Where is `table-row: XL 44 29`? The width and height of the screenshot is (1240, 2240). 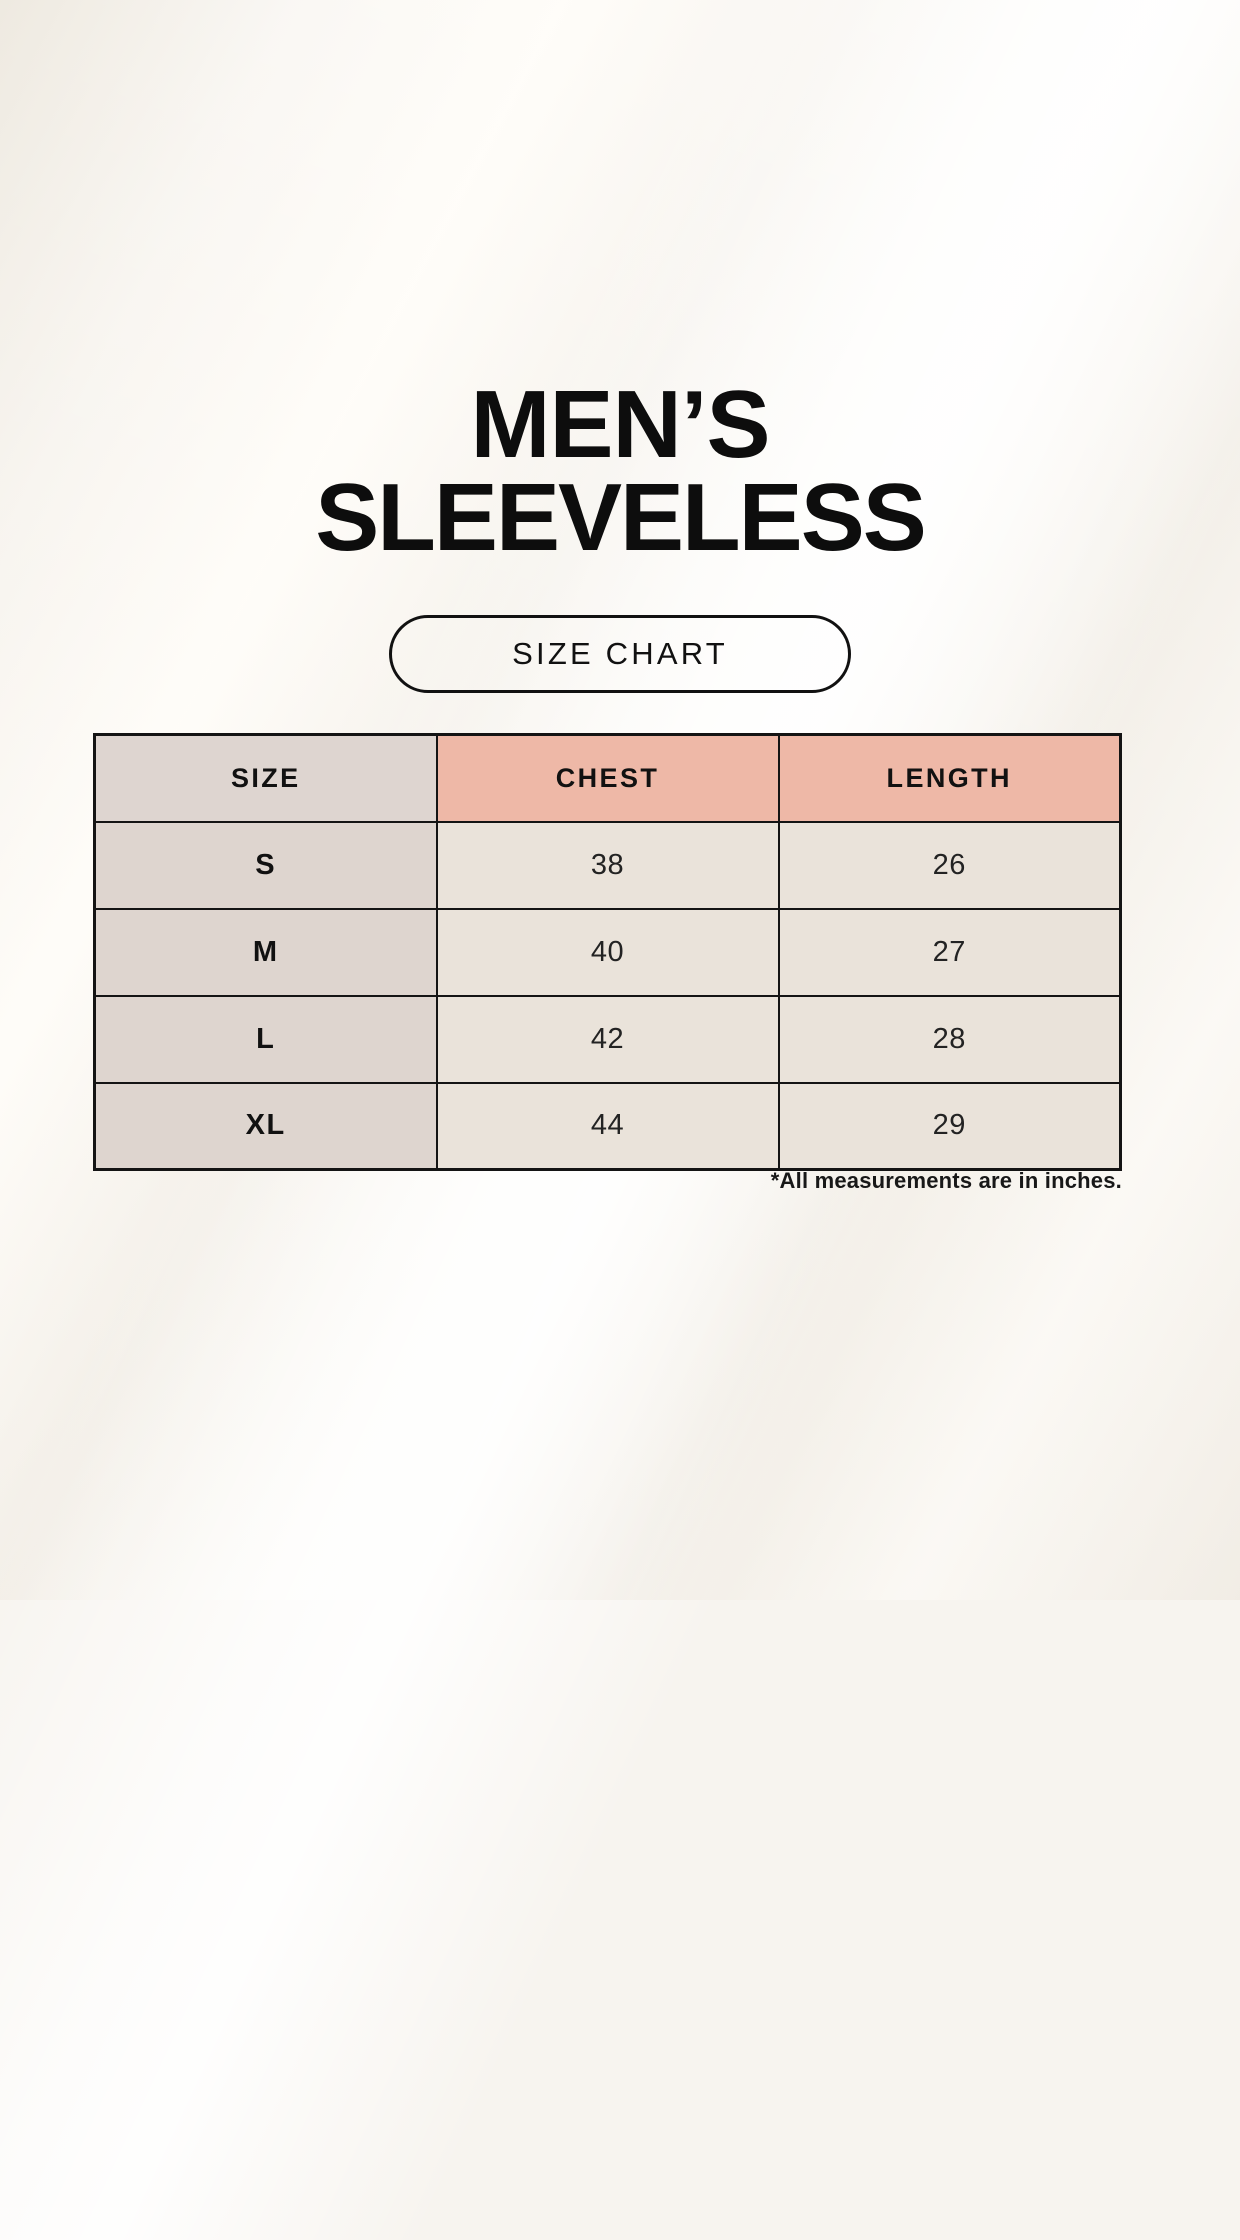 table-row: XL 44 29 is located at coordinates (607, 1126).